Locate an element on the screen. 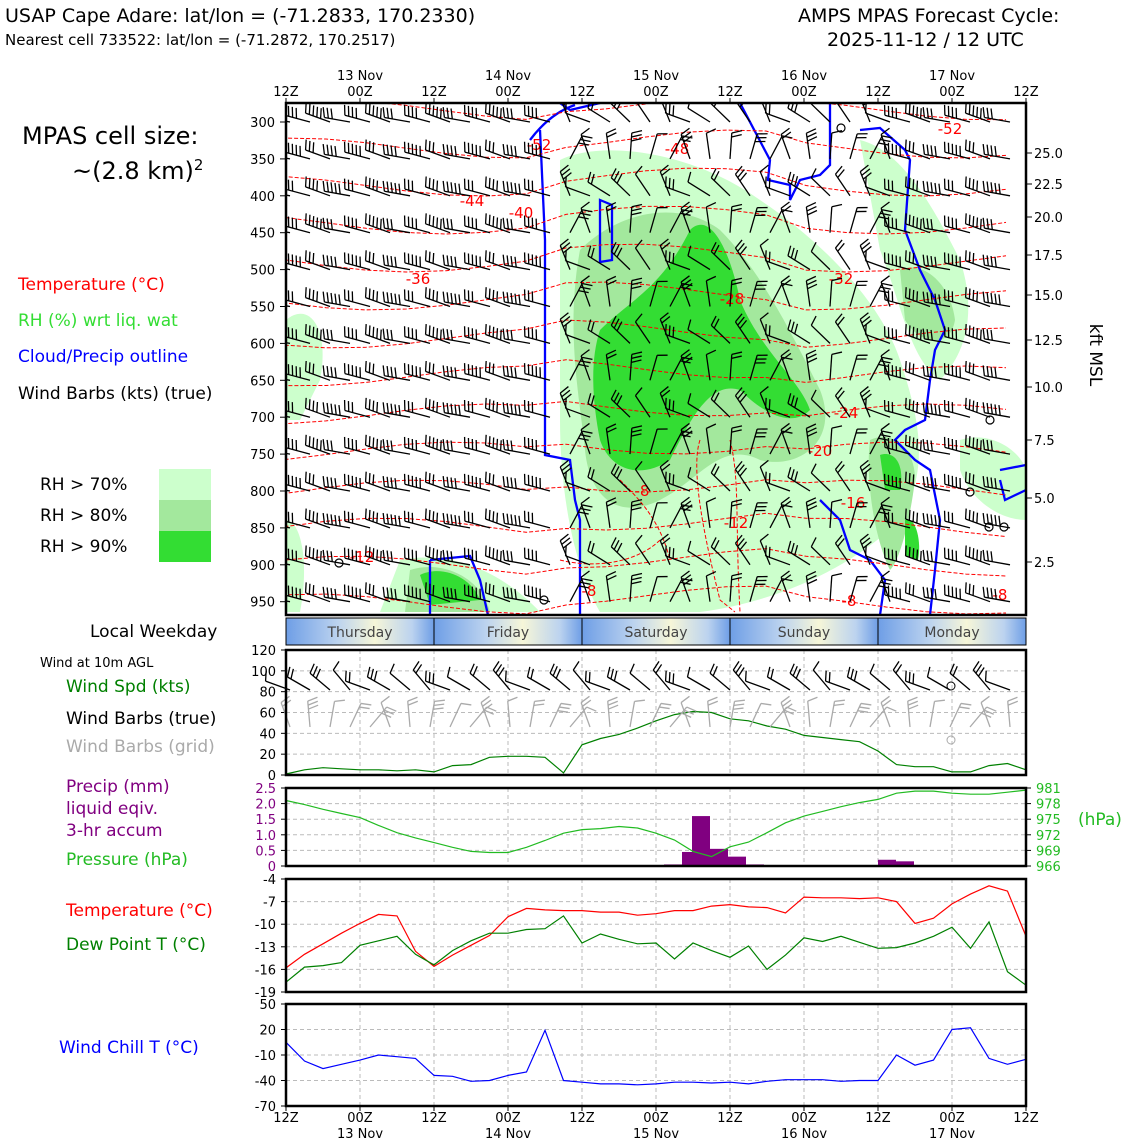 Image resolution: width=1140 pixels, height=1140 pixels. height-tick-label: 12.5 is located at coordinates (1048, 341).